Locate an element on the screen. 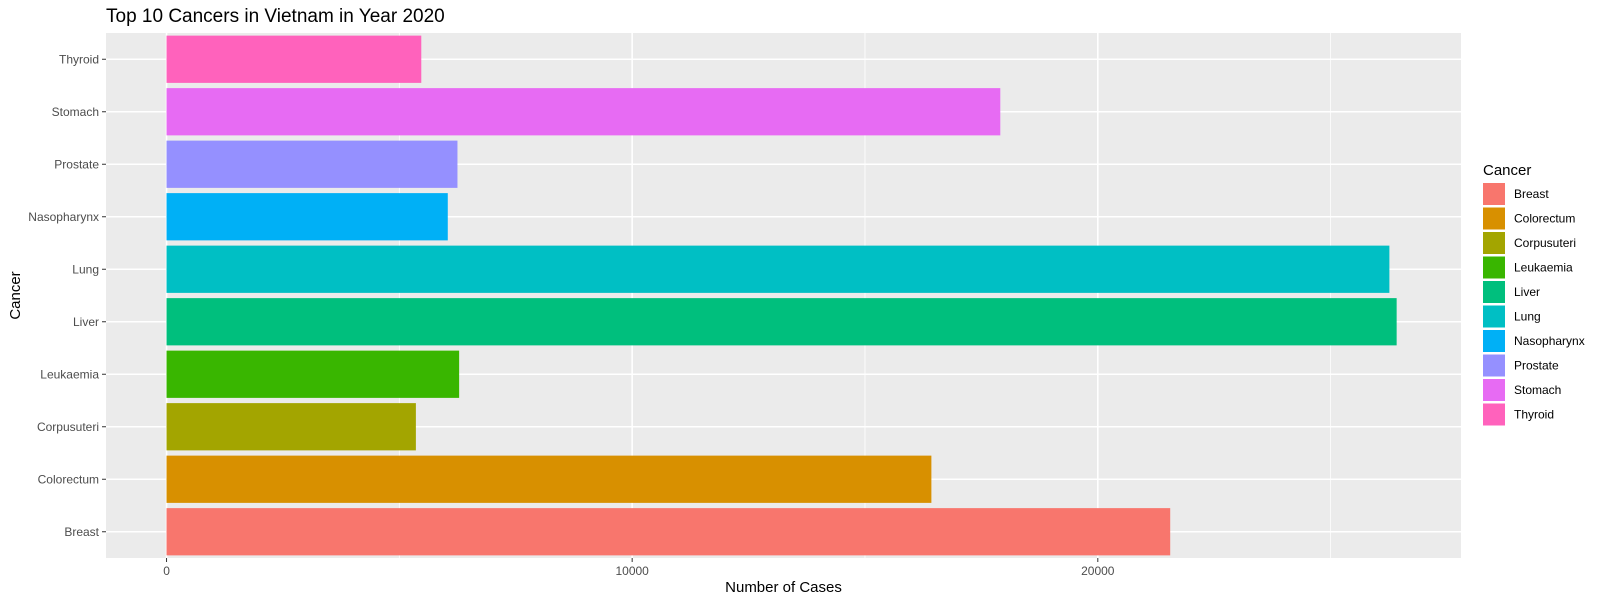  y-tick-label: Liver is located at coordinates (86, 322).